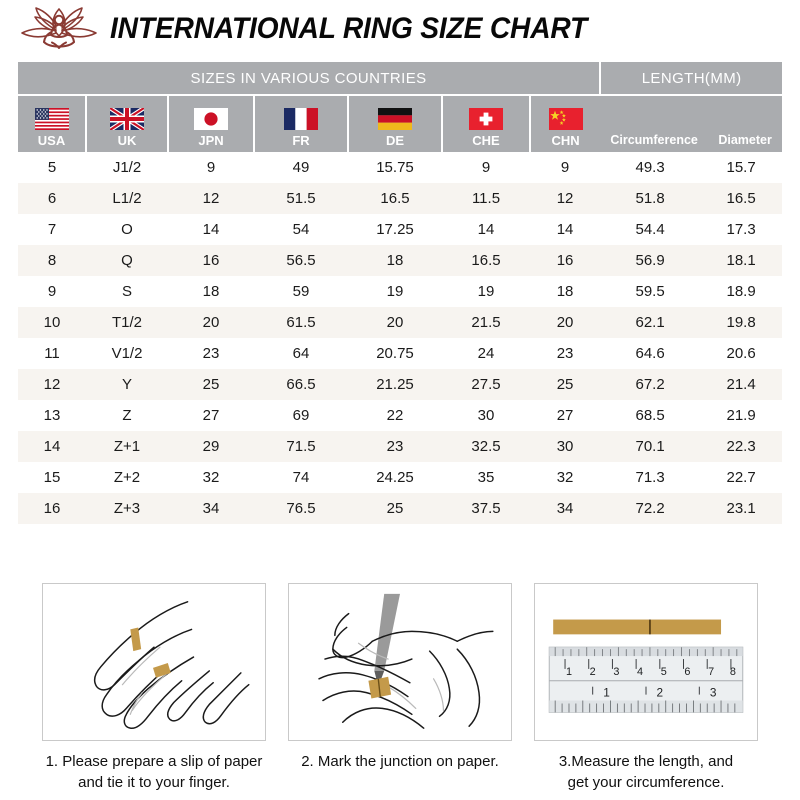 The width and height of the screenshot is (800, 800). I want to click on table-row: 14 Z+1 29 71.5 23 32.5 30 70.1 22.3, so click(400, 446).